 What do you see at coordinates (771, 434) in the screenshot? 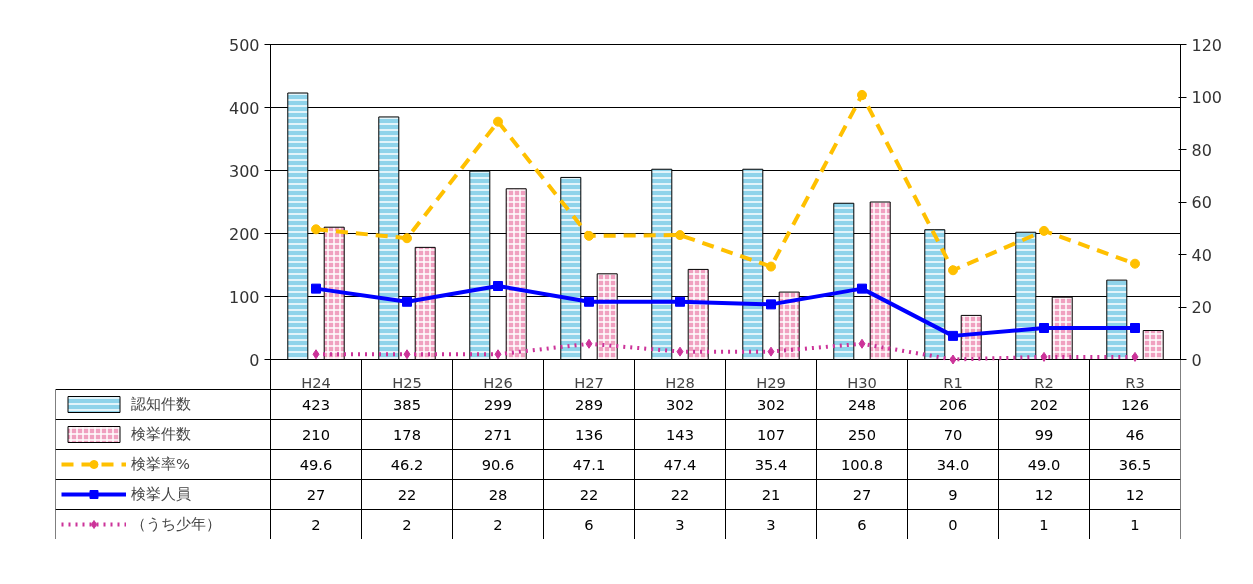
I see `data-label: 107` at bounding box center [771, 434].